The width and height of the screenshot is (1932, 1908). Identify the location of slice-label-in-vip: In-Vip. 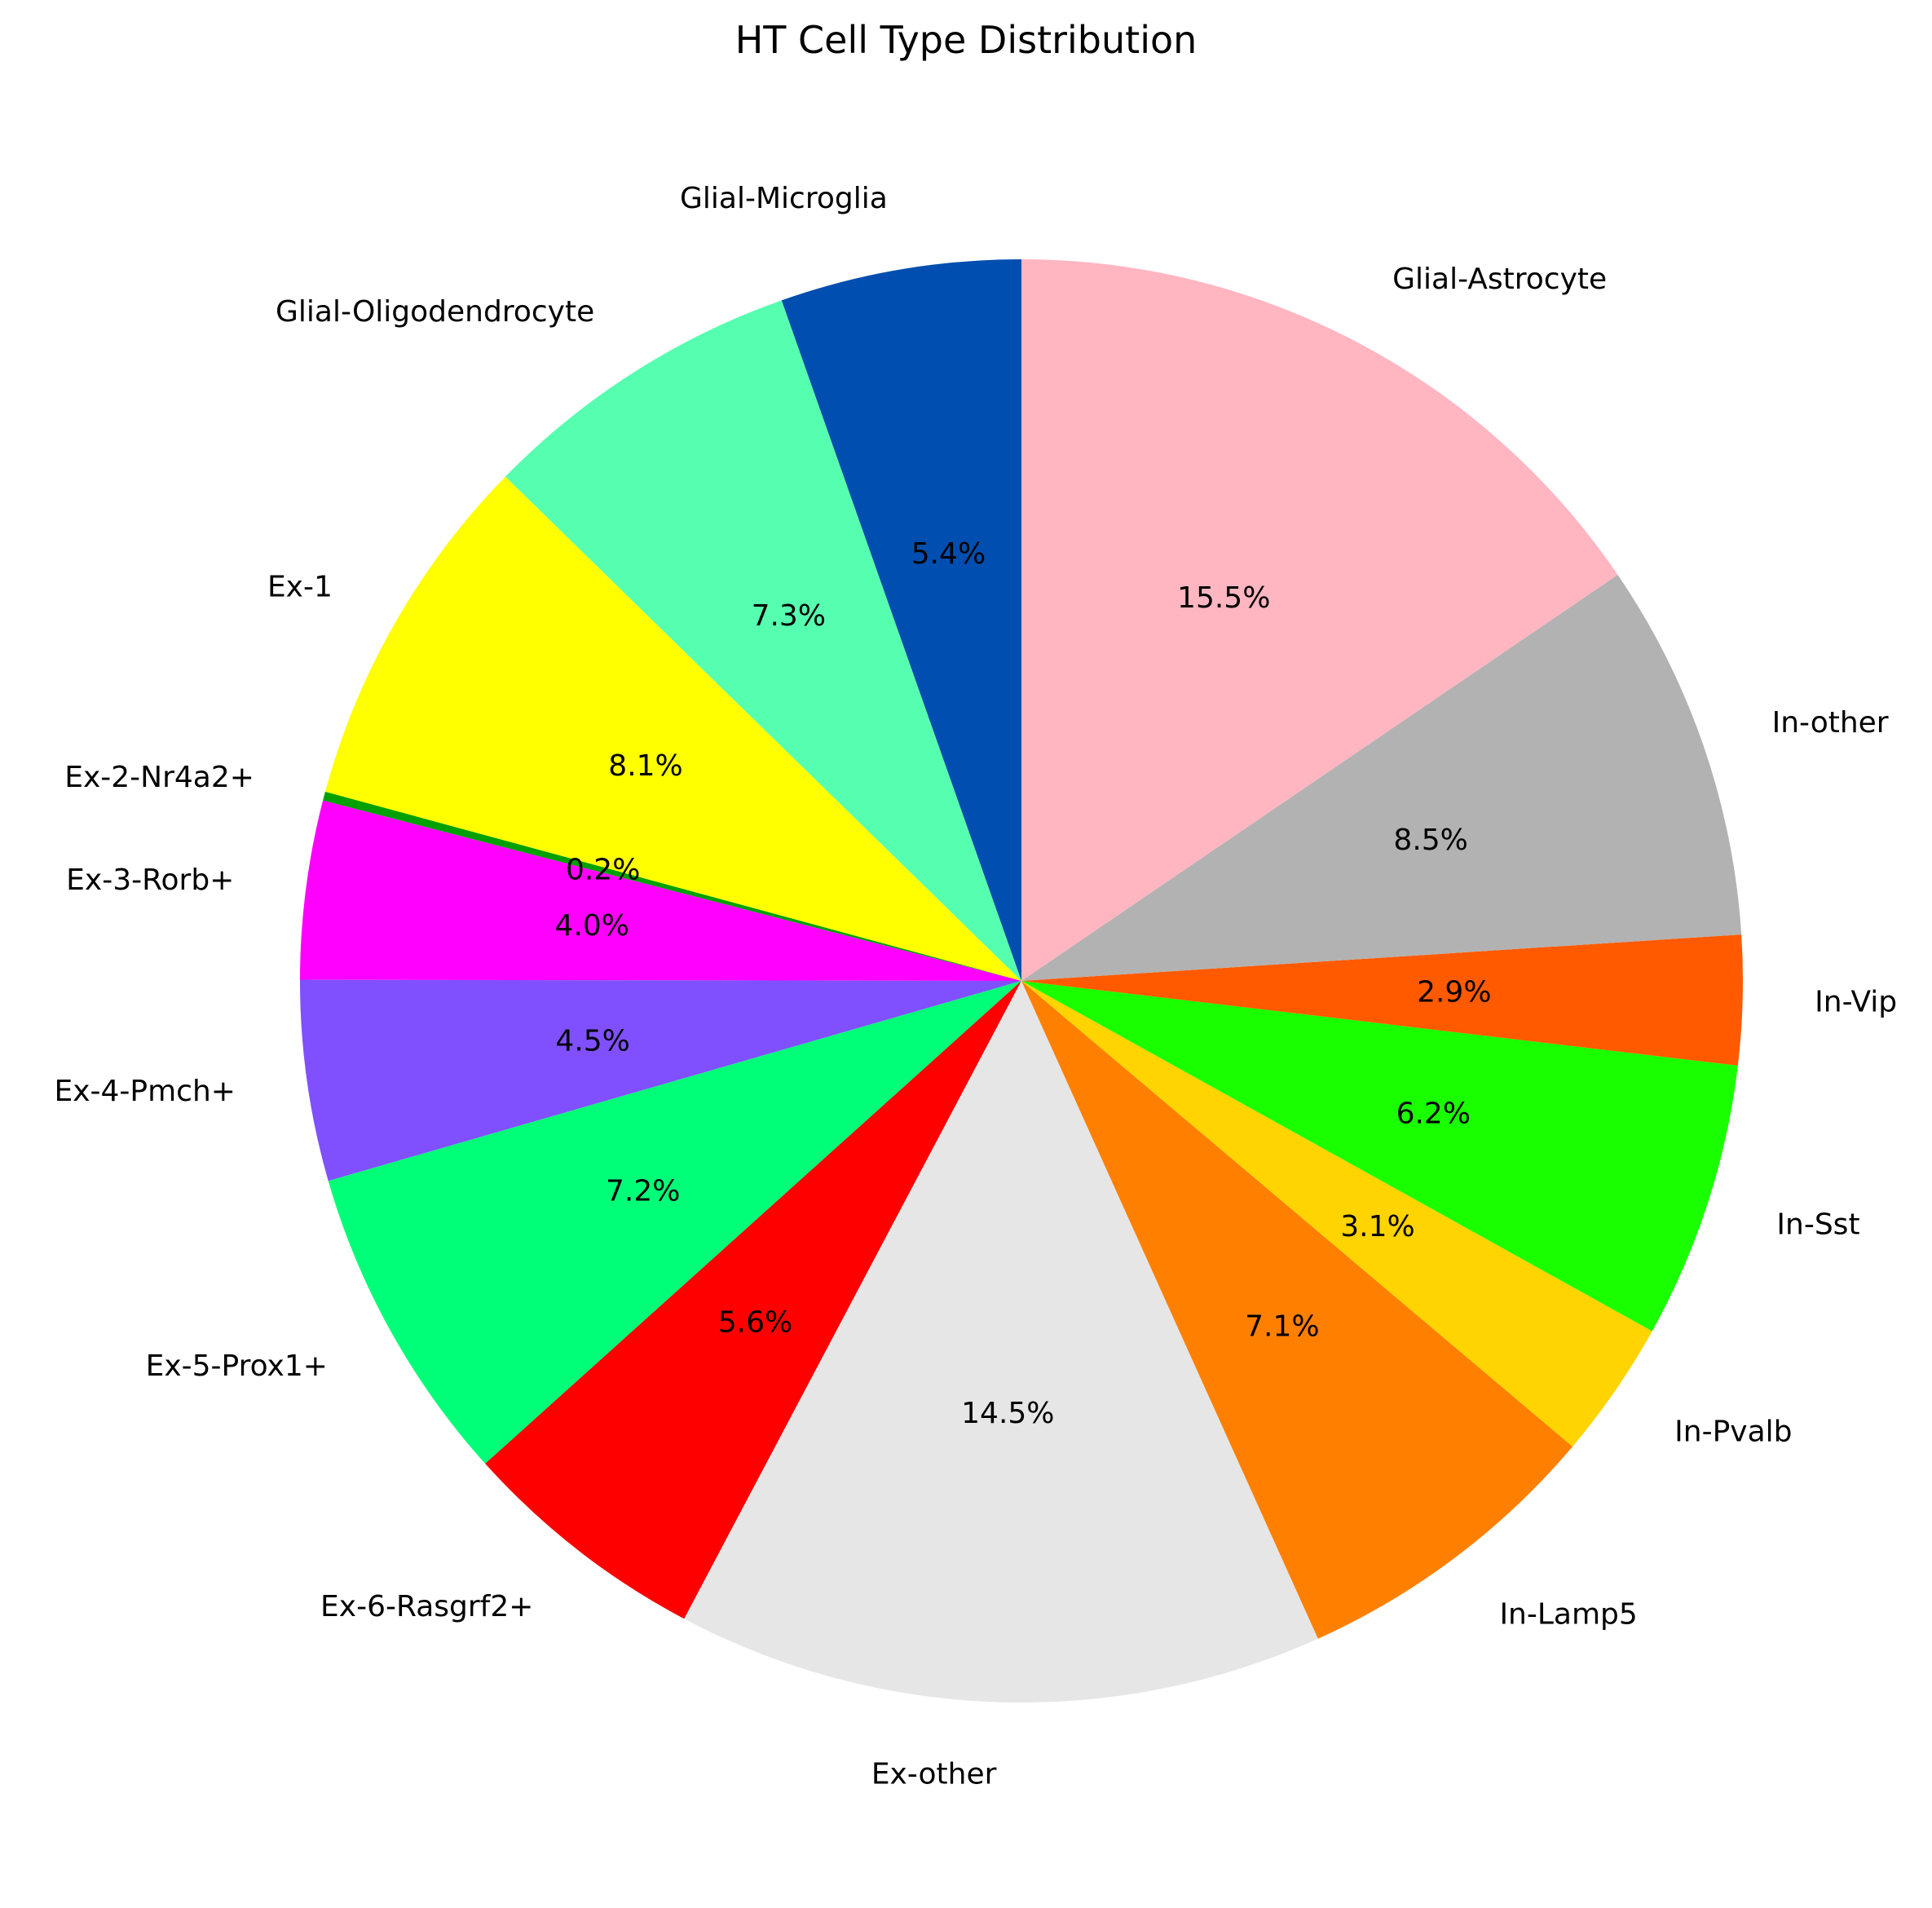
(1856, 1001).